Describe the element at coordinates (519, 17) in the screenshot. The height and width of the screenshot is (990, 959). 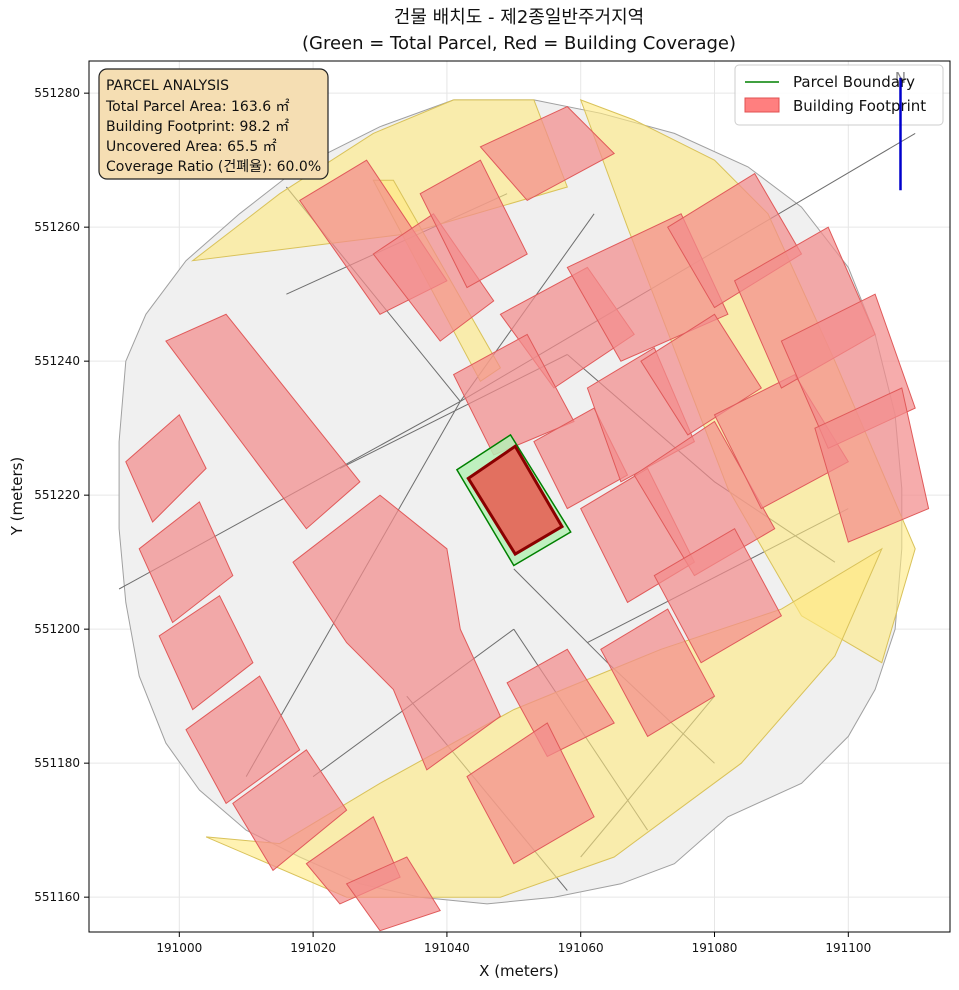
I see `chart-title-line1: 건물 배치도 - 제2종일반주거지역` at that location.